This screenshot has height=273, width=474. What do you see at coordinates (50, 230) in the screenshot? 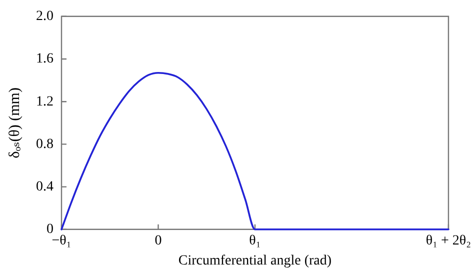
I see `y-tick-label: 0` at bounding box center [50, 230].